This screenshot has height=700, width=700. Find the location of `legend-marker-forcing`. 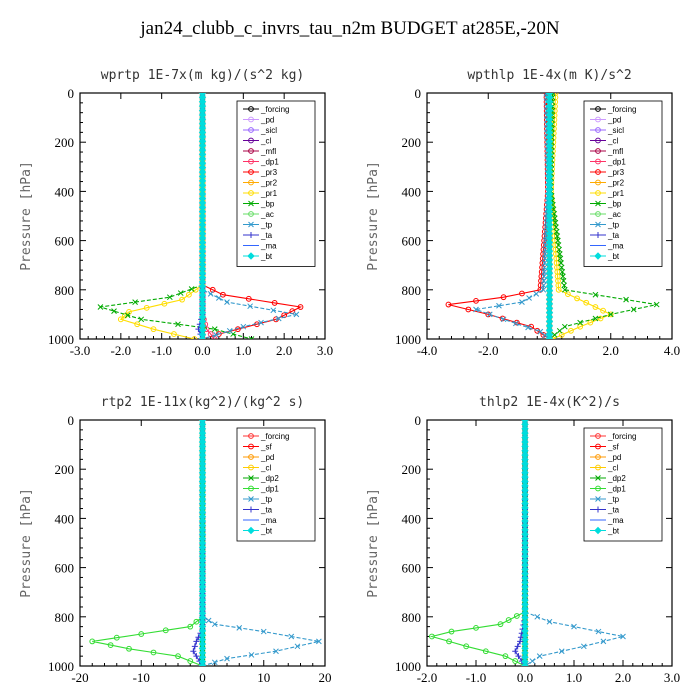

legend-marker-forcing is located at coordinates (598, 436).